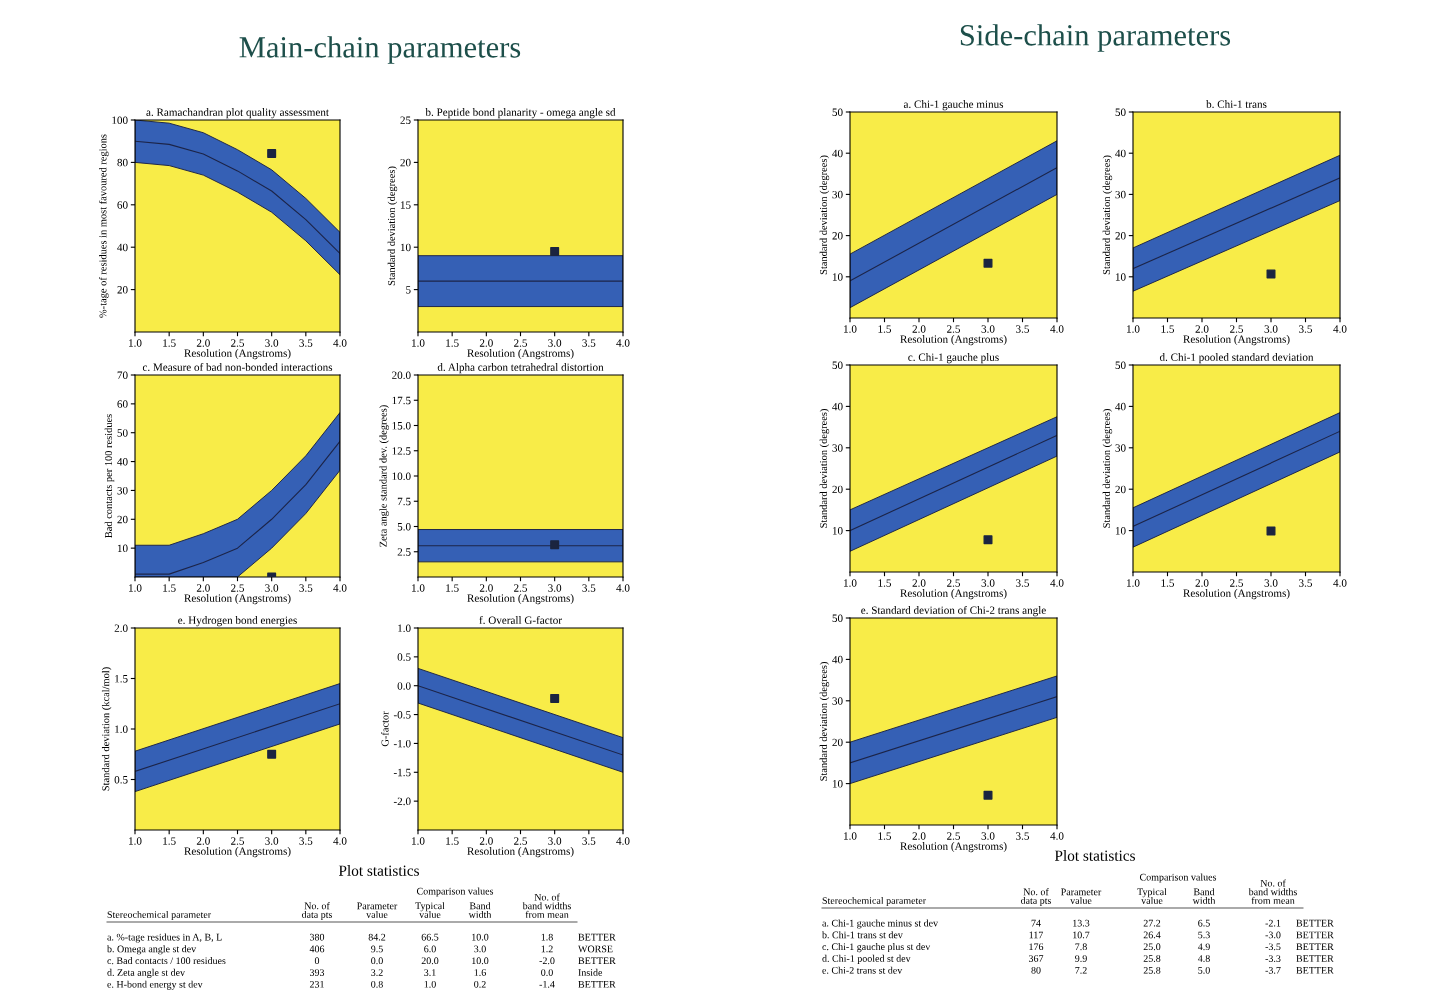 The width and height of the screenshot is (1437, 998). Describe the element at coordinates (866, 959) in the screenshot. I see `text: d. Chi-1 pooled st dev` at that location.